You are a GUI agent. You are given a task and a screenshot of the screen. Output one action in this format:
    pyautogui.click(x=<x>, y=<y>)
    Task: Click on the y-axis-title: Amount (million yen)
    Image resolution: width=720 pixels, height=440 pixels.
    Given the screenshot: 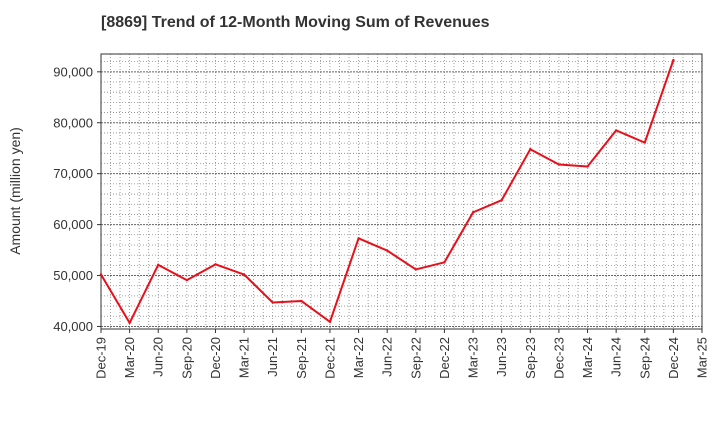 What is the action you would take?
    pyautogui.click(x=15, y=191)
    